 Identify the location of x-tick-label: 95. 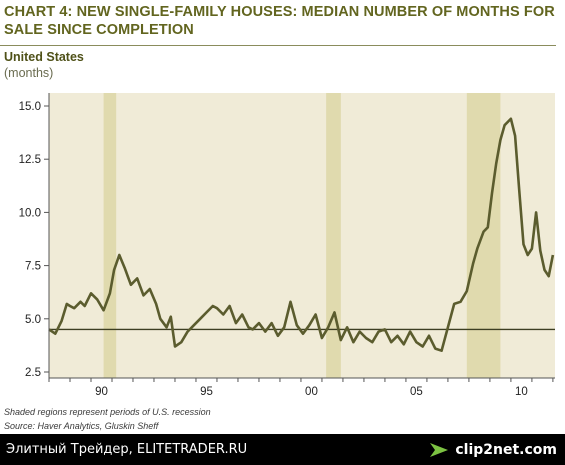
(206, 392).